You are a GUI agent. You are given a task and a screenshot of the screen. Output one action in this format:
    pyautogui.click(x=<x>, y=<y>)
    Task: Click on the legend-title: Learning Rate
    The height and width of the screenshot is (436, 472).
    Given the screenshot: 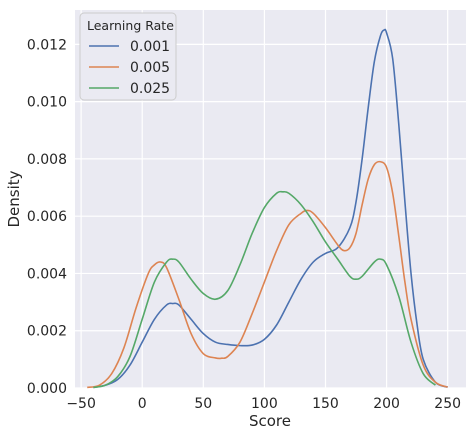 What is the action you would take?
    pyautogui.click(x=130, y=25)
    